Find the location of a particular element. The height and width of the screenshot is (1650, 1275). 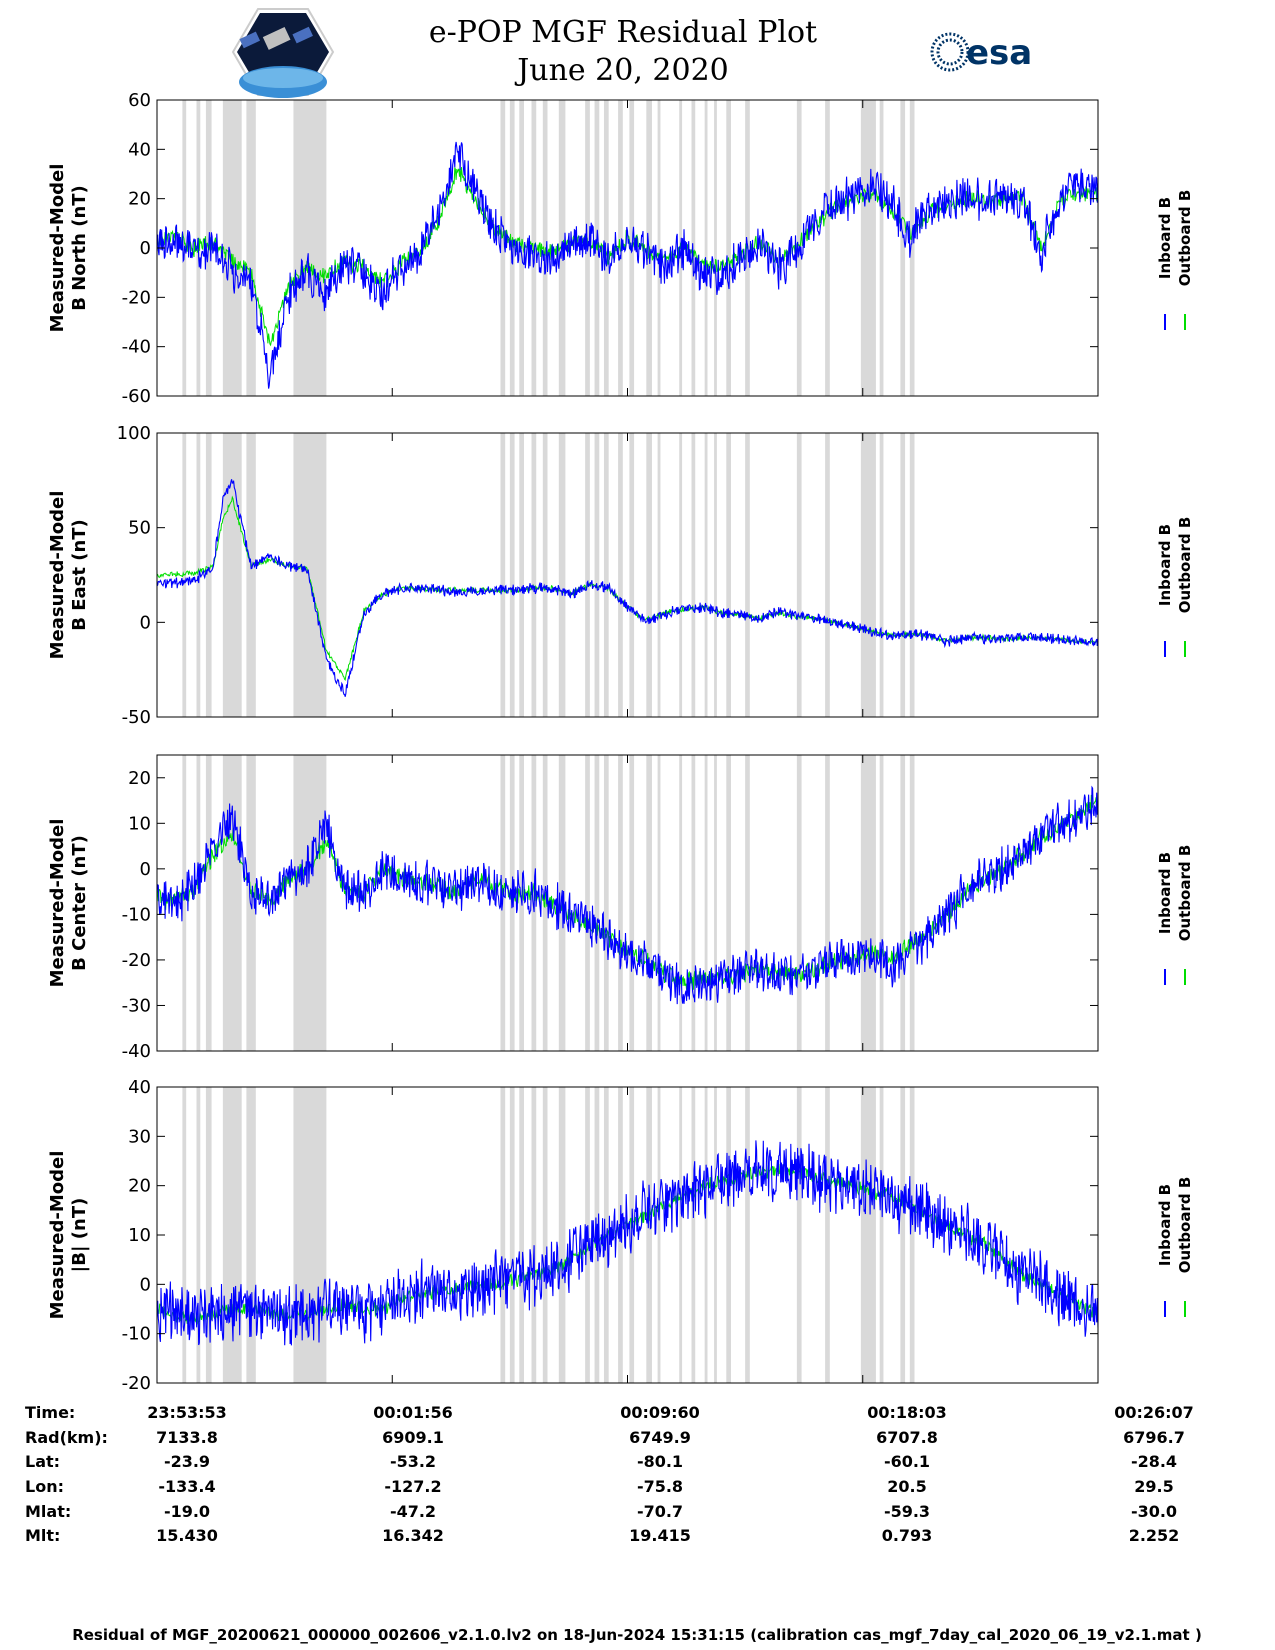

esa-logo: esa is located at coordinates (981, 52).